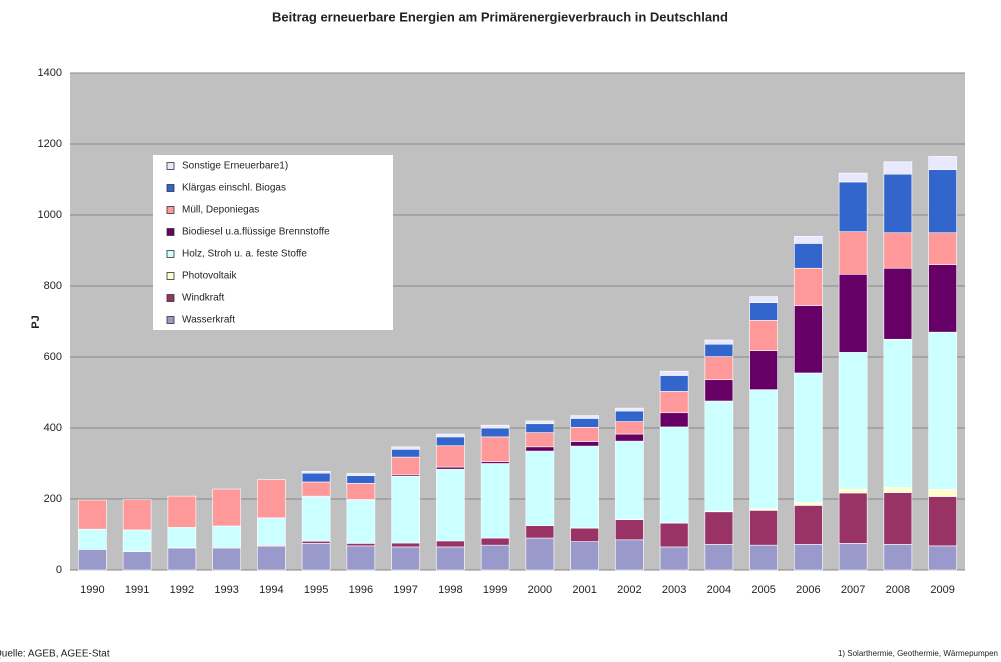 The height and width of the screenshot is (662, 1001). I want to click on legend-label: Photovoltaik, so click(209, 276).